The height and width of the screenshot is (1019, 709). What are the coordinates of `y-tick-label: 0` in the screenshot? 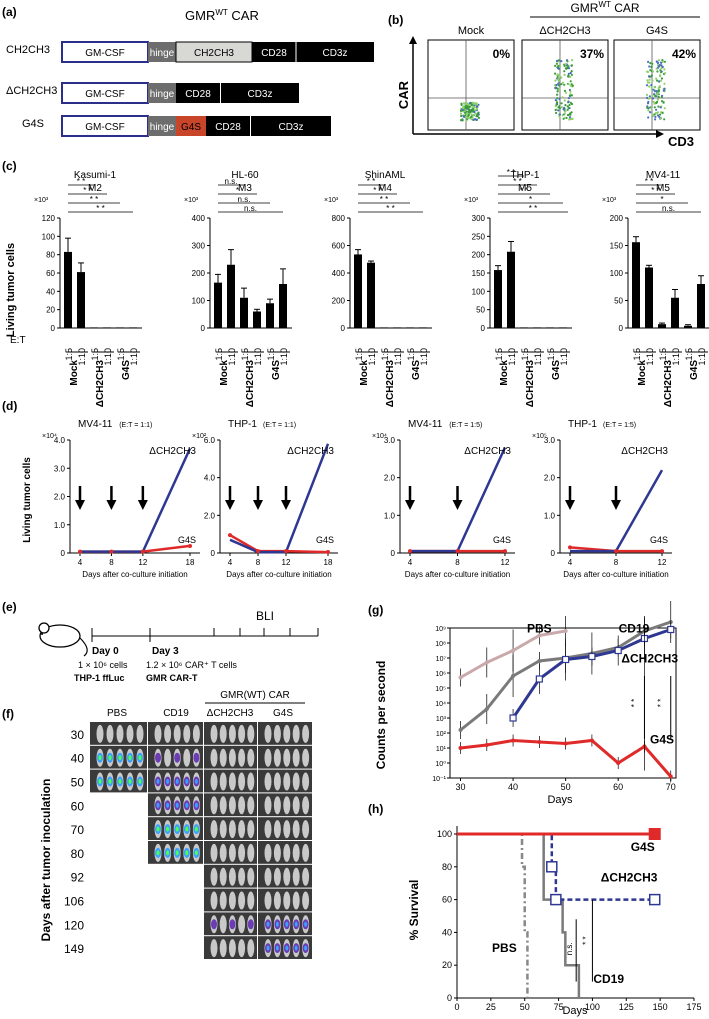 It's located at (621, 328).